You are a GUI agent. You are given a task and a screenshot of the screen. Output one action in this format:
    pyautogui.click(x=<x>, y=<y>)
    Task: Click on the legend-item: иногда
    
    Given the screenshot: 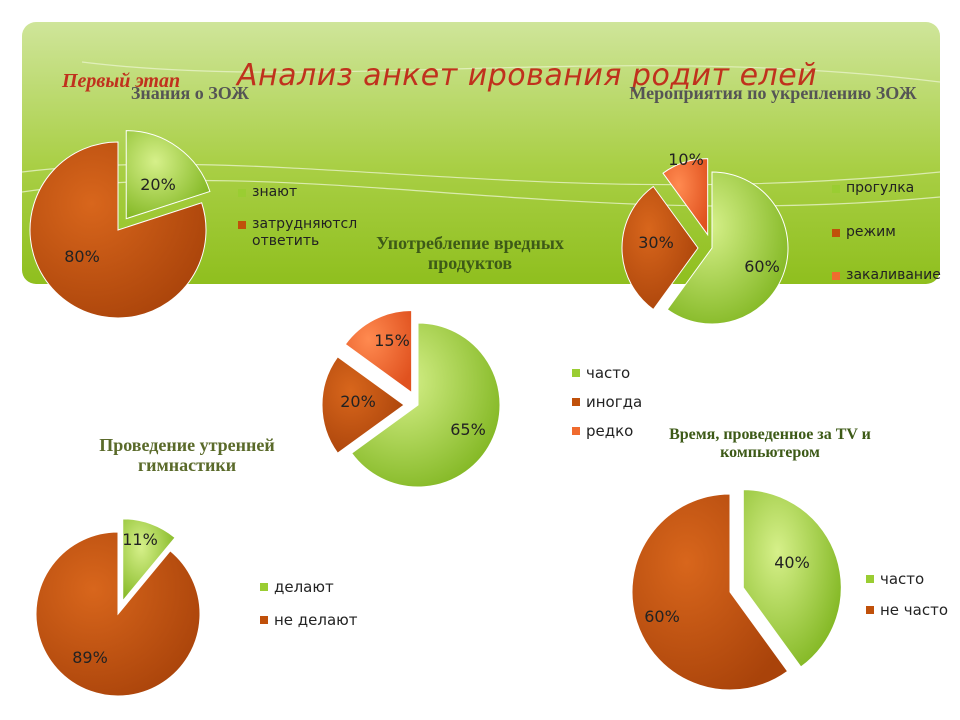 What is the action you would take?
    pyautogui.click(x=622, y=402)
    